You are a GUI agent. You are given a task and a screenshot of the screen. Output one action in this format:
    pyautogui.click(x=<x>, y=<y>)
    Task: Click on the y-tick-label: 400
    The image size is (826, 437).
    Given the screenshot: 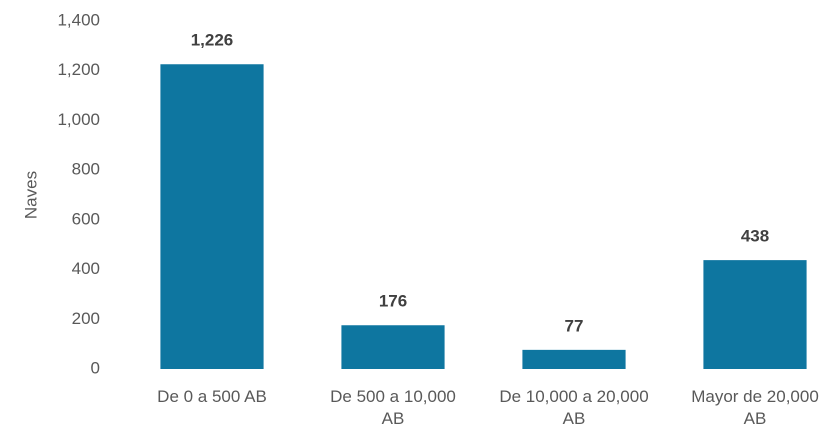 What is the action you would take?
    pyautogui.click(x=86, y=268)
    